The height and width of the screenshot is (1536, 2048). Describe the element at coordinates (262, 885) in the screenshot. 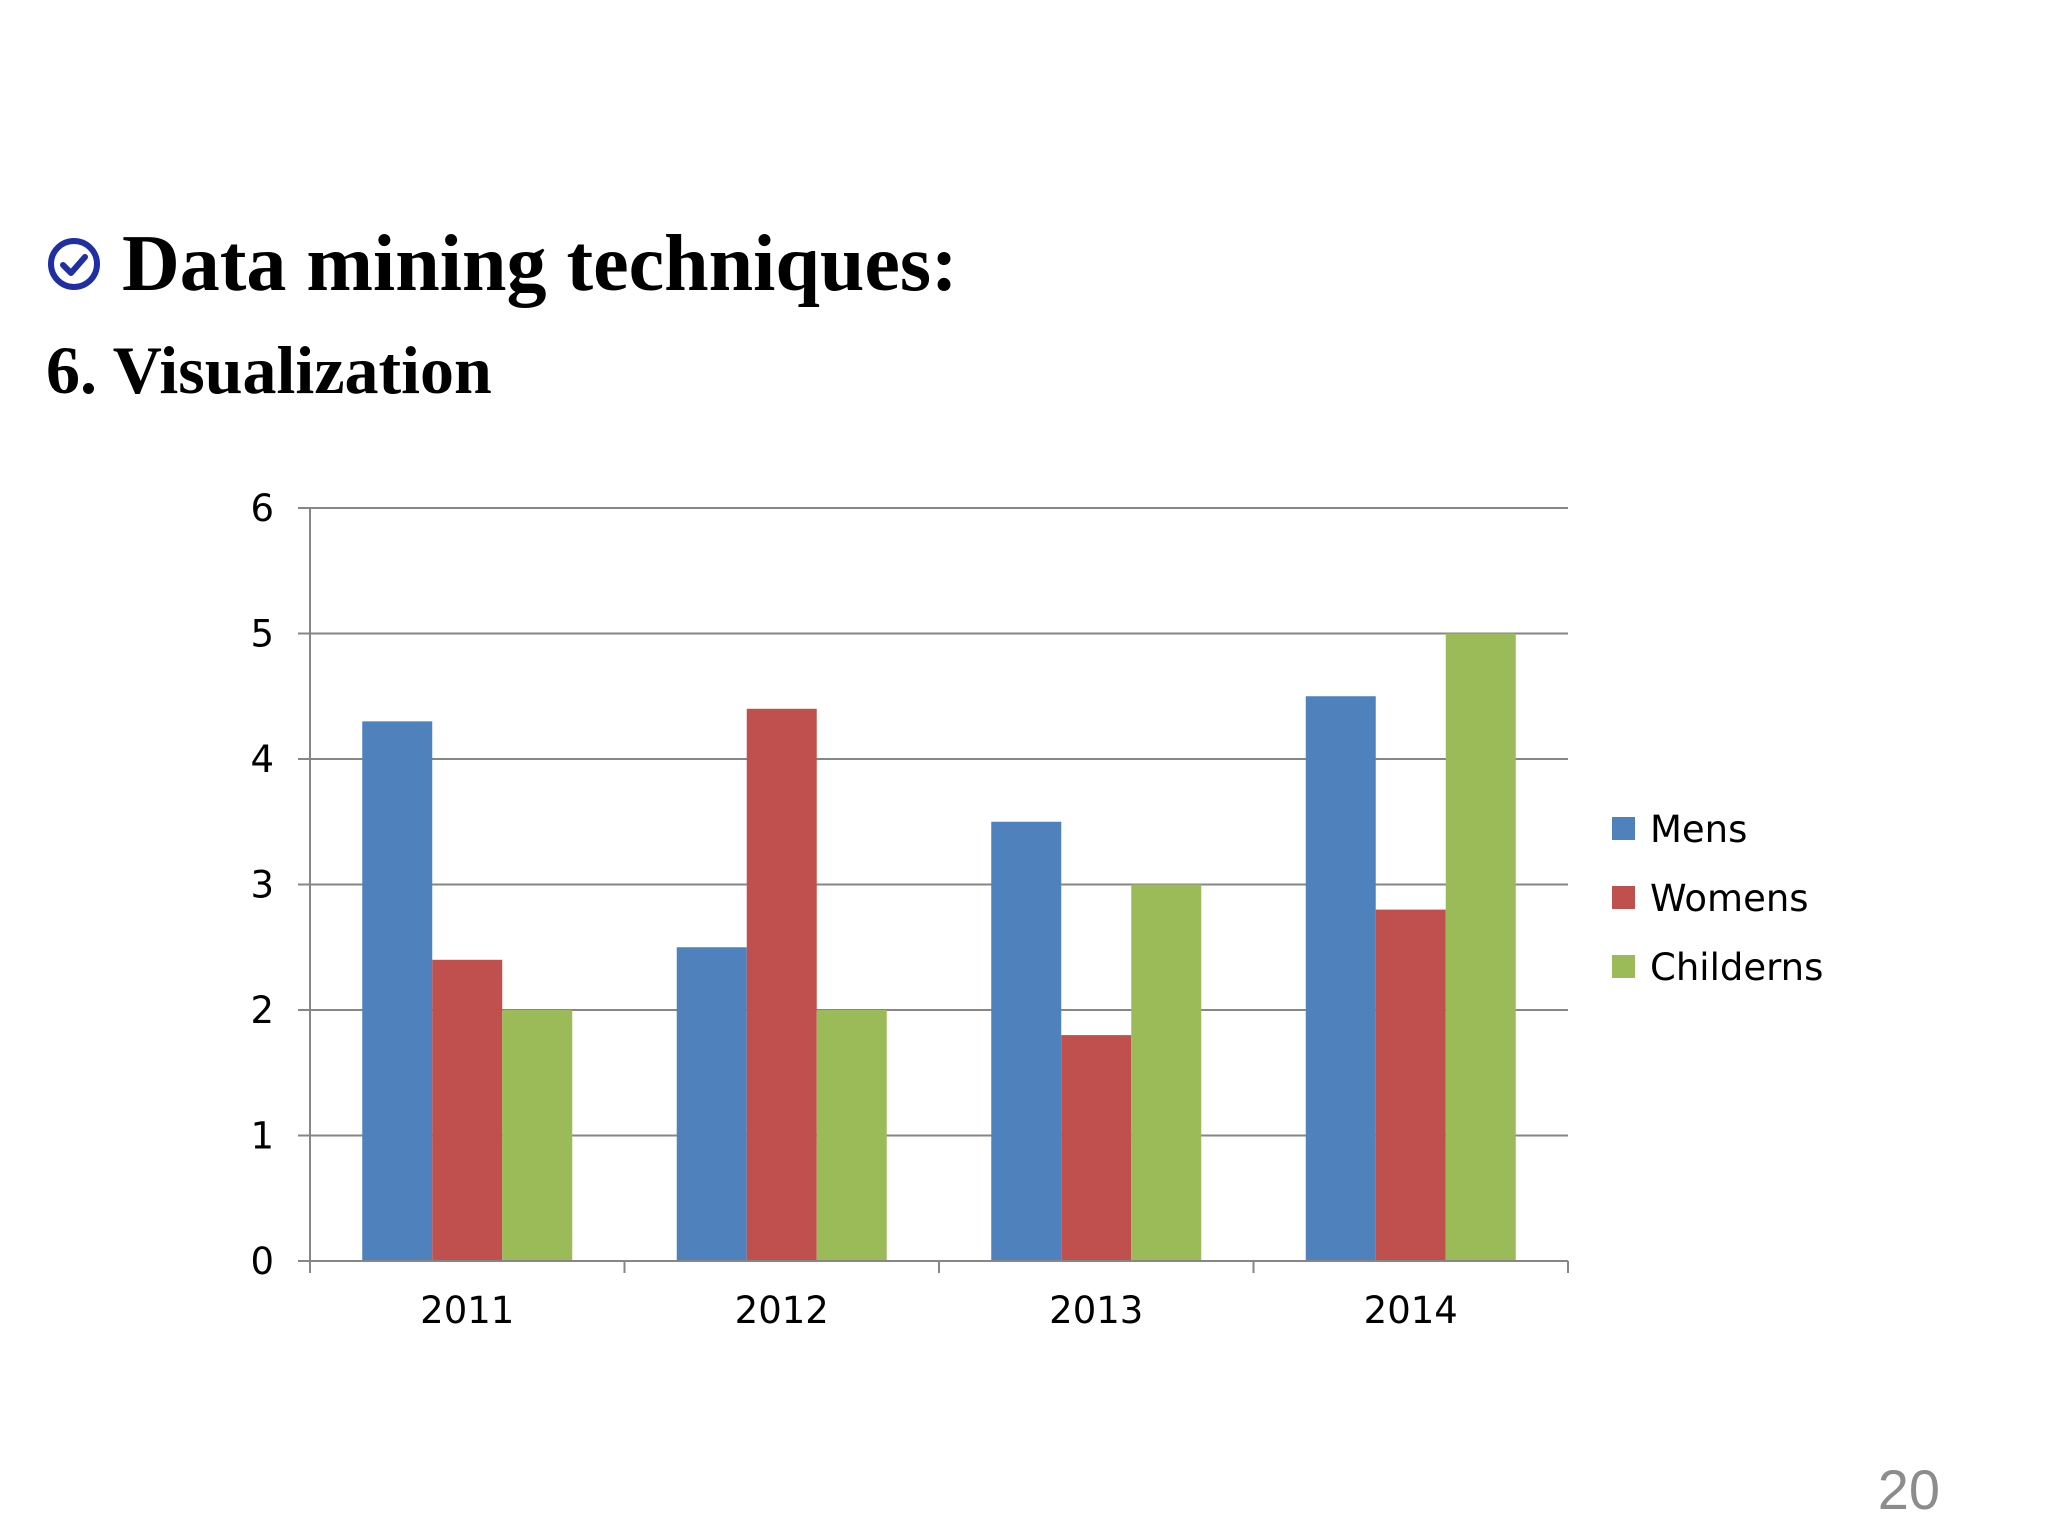

I see `y-tick-label: 3` at that location.